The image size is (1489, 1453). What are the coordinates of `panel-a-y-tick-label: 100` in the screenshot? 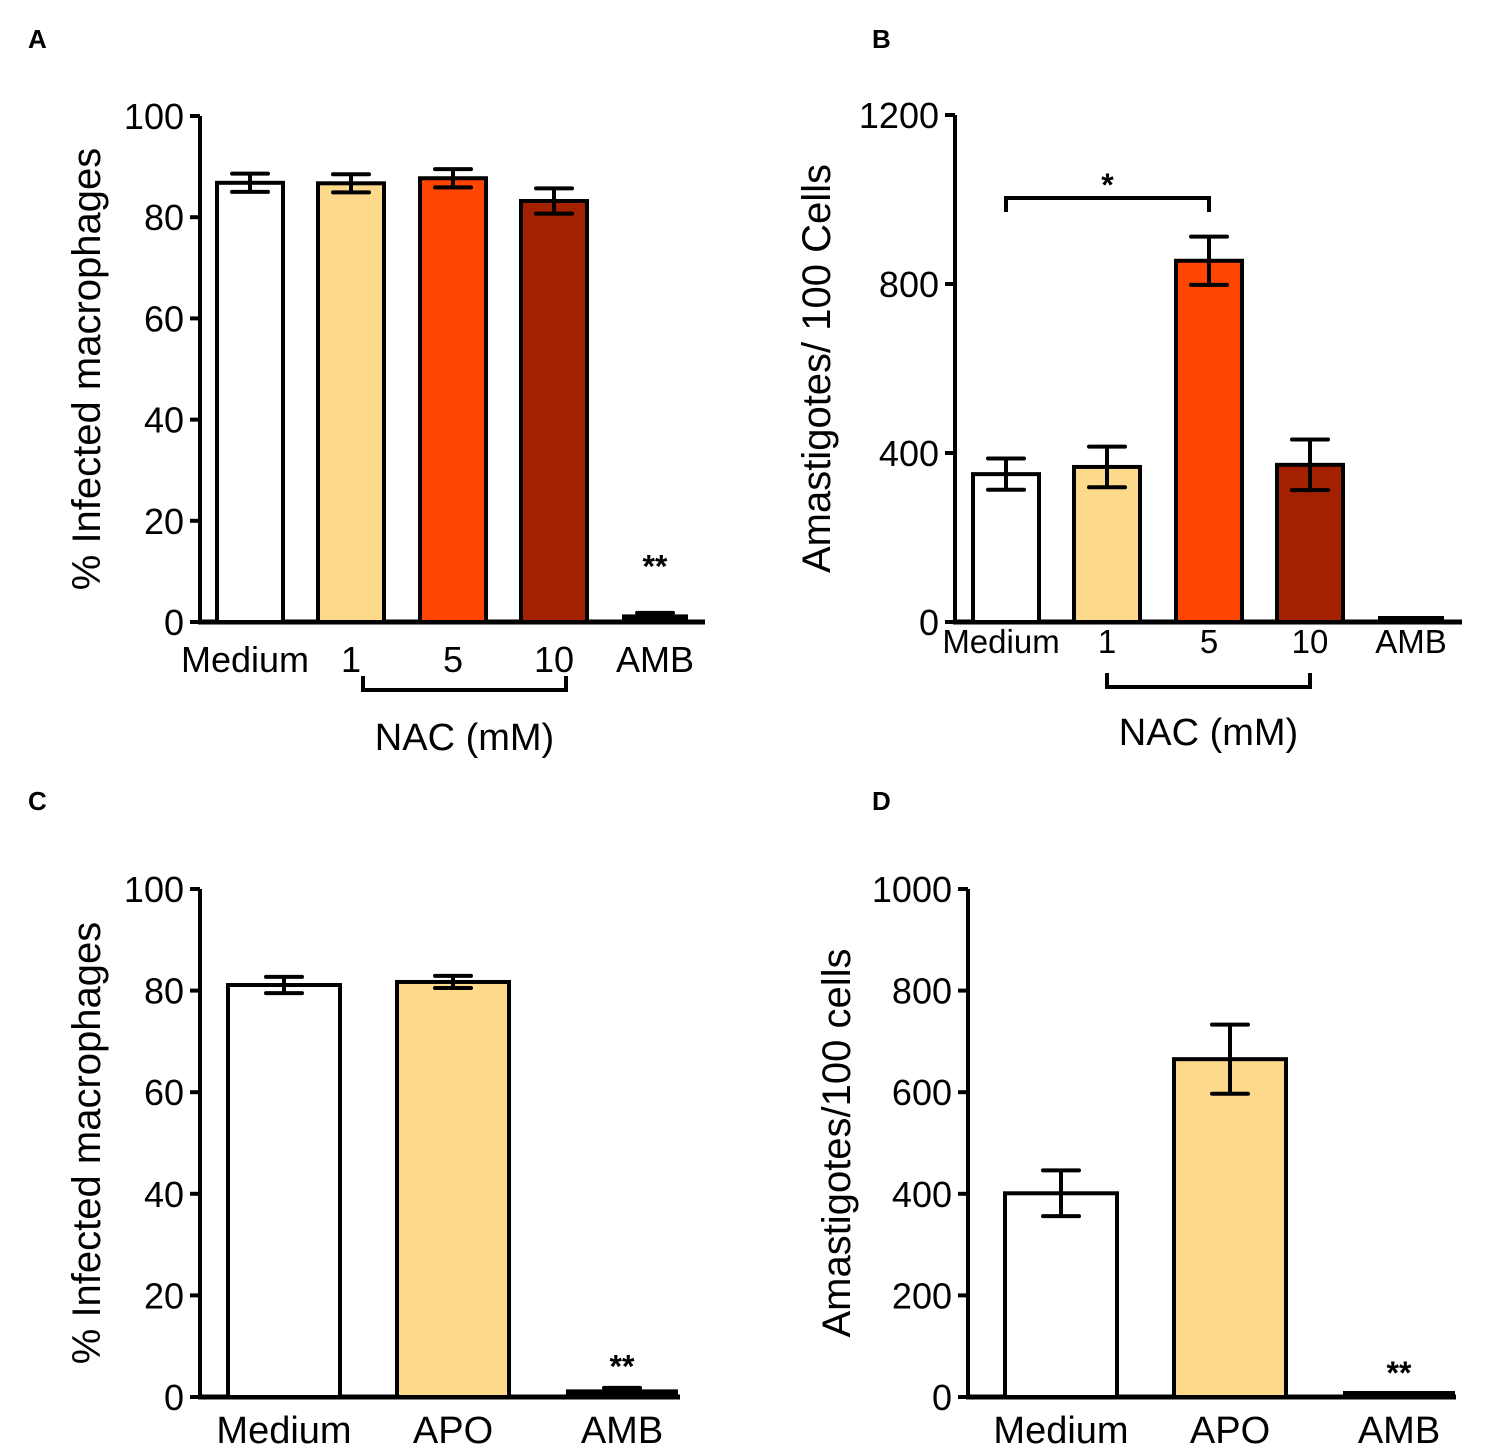 It's located at (154, 116).